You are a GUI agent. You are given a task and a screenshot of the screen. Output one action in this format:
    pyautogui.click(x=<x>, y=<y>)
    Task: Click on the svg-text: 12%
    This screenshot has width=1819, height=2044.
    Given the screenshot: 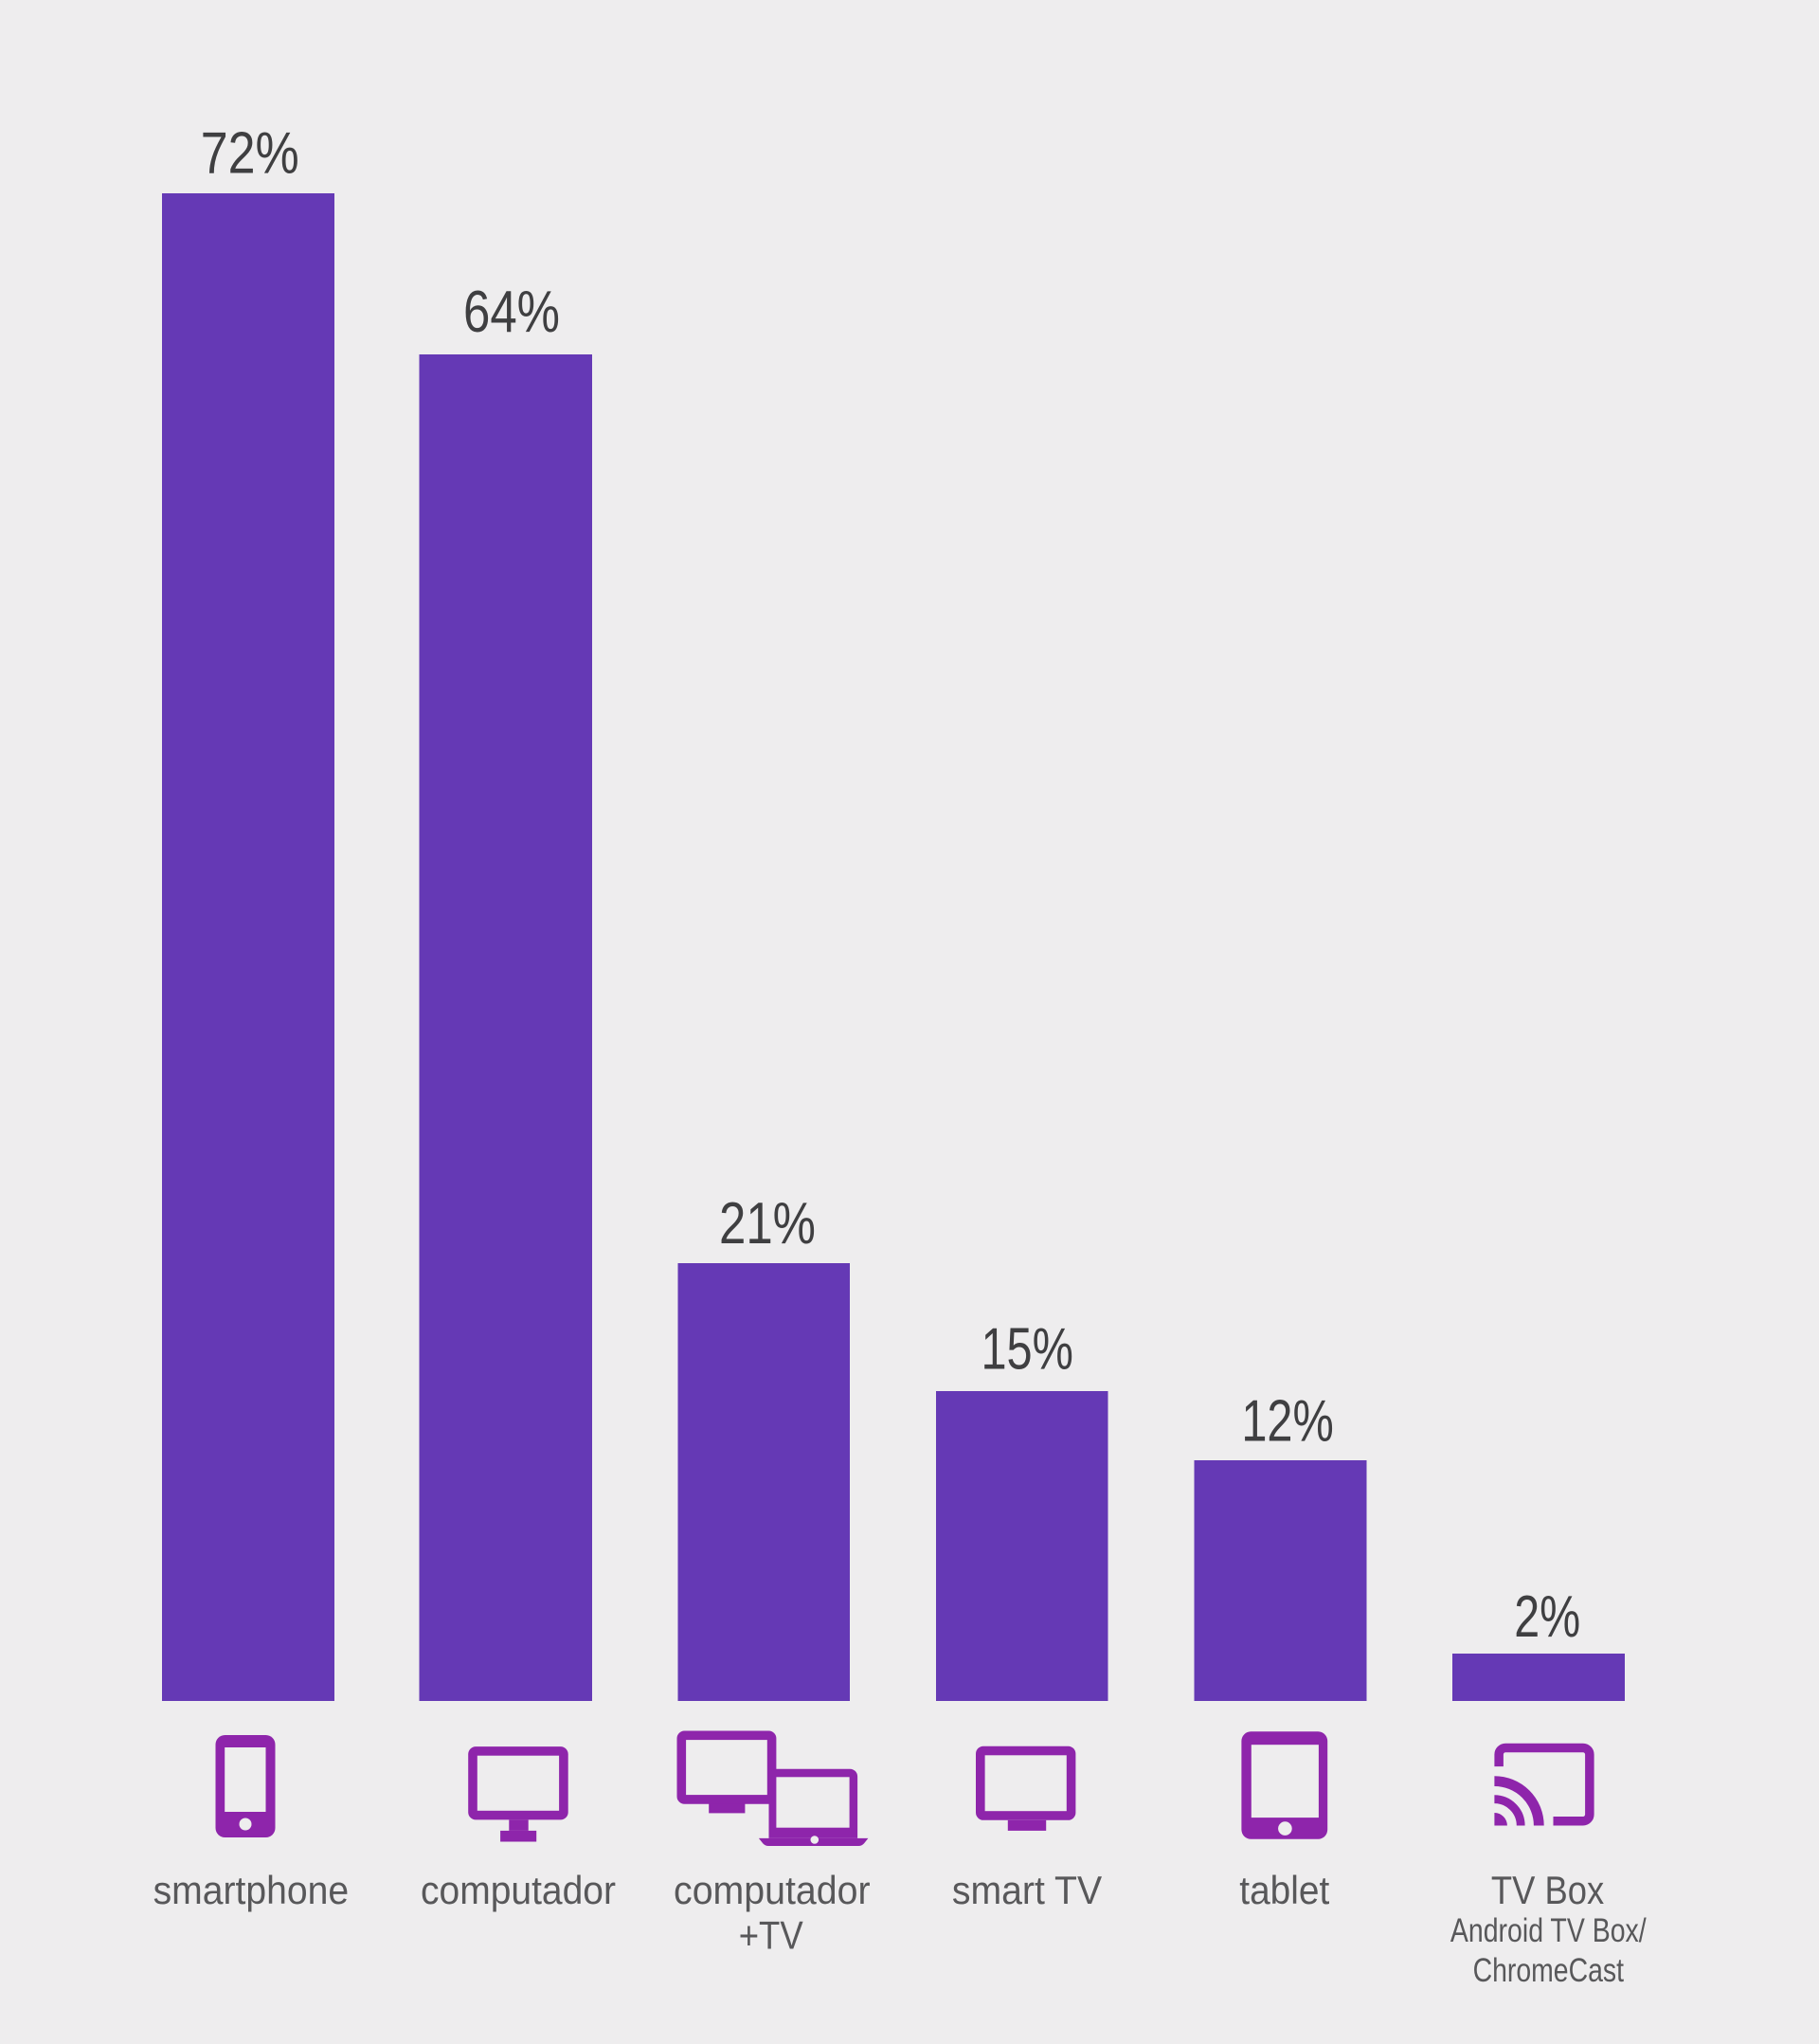 What is the action you would take?
    pyautogui.click(x=1287, y=1421)
    